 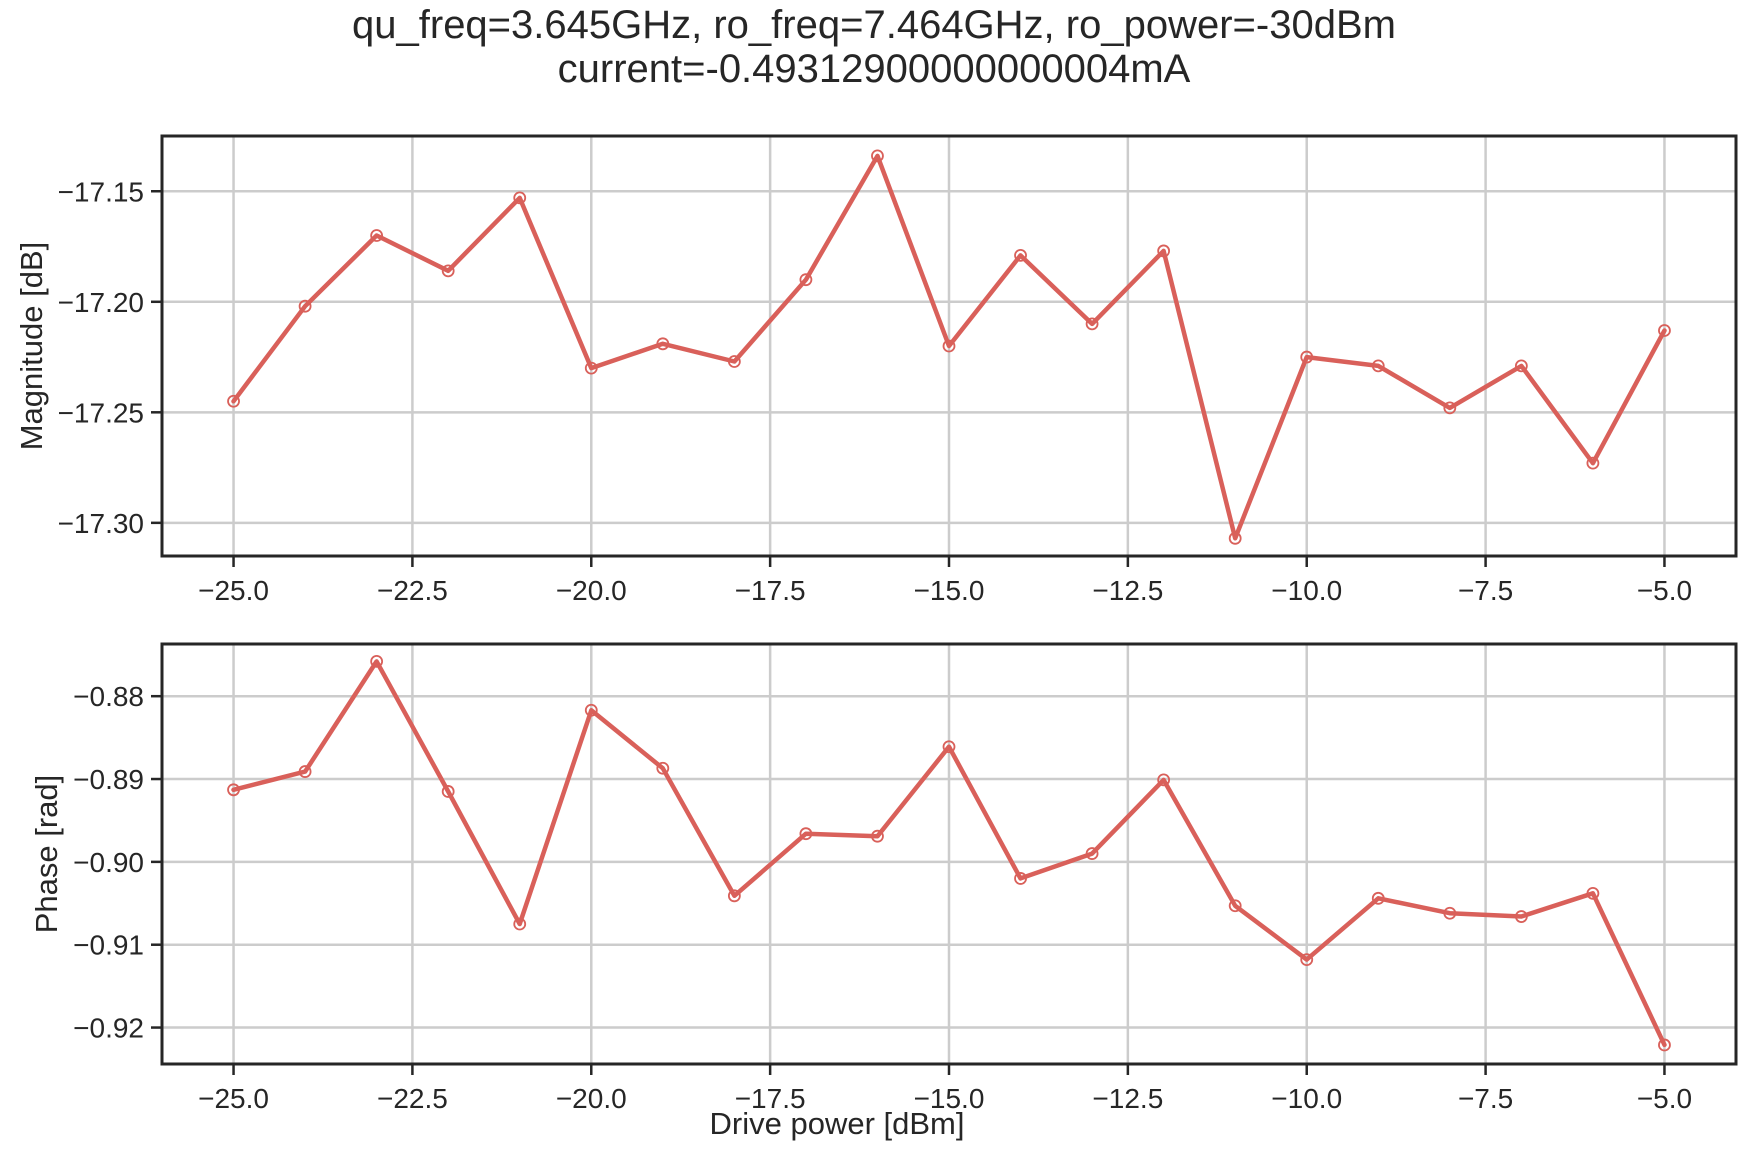 What do you see at coordinates (108, 696) in the screenshot?
I see `y-tick-label: −0.88` at bounding box center [108, 696].